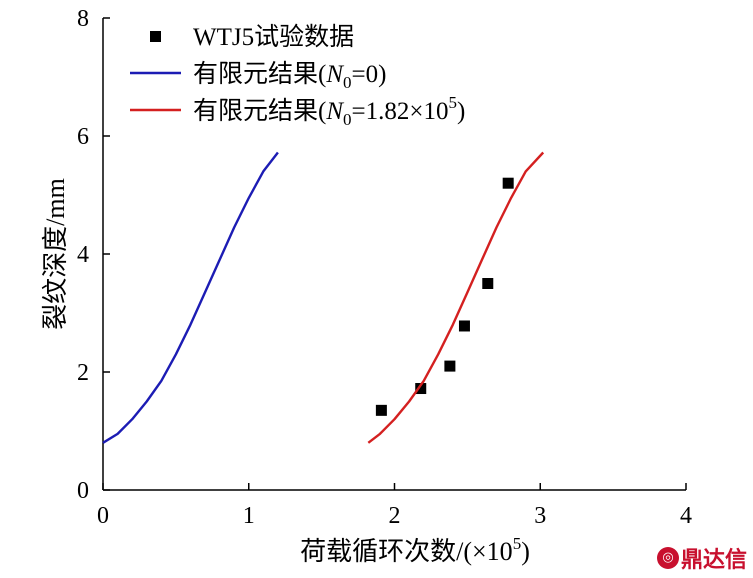  I want to click on legend-fe1-sub: 0, so click(347, 119).